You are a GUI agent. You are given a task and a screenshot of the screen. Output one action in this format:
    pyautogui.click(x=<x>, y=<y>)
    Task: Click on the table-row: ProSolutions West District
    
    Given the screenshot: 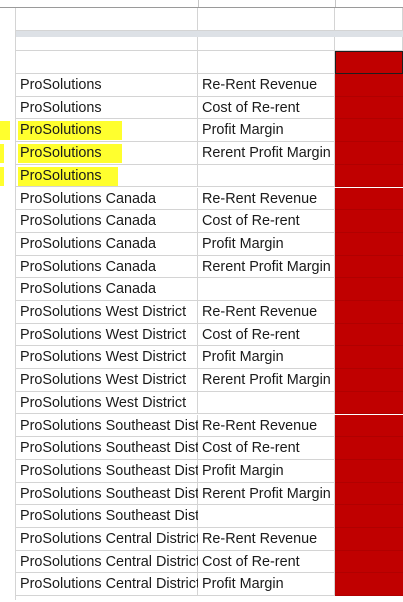 What is the action you would take?
    pyautogui.click(x=201, y=403)
    